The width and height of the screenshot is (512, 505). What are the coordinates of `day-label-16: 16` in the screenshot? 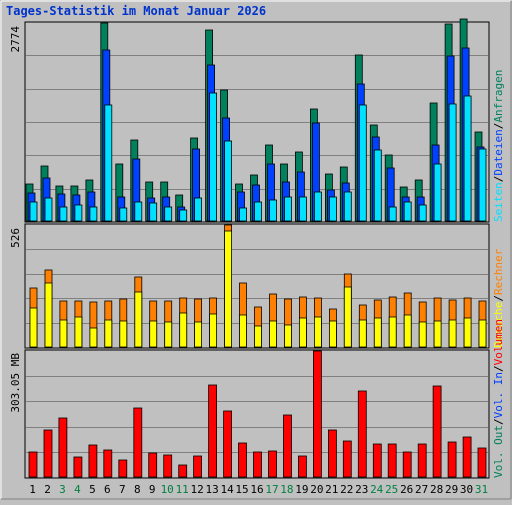 It's located at (256, 489).